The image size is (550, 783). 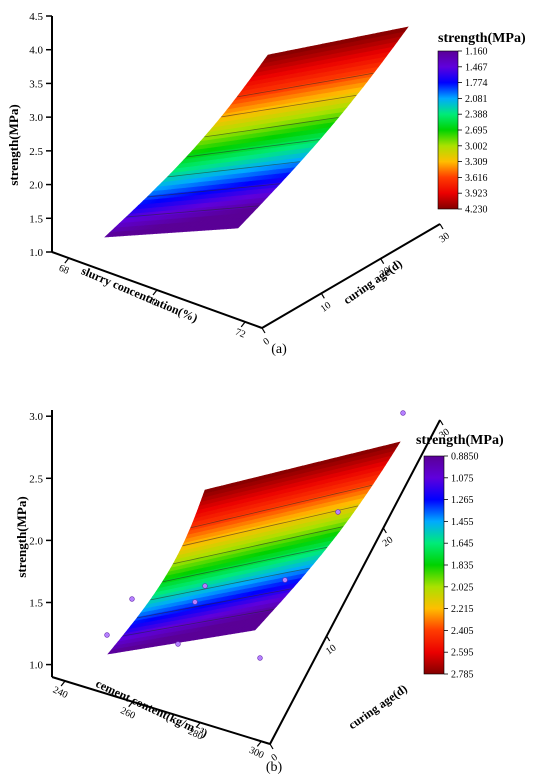 What do you see at coordinates (139, 294) in the screenshot?
I see `x-axis-title: slurry concentration(%)` at bounding box center [139, 294].